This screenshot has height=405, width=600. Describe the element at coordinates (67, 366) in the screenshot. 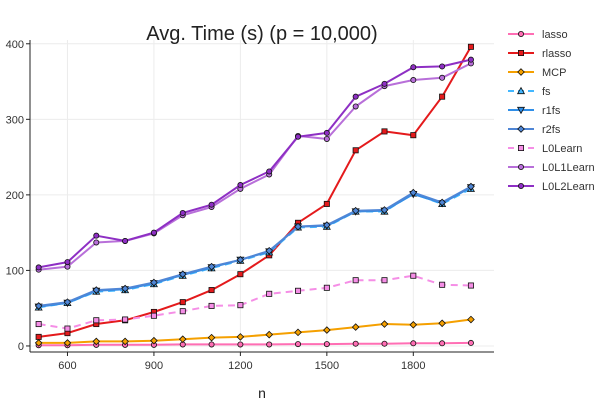

I see `x-tick-label: 600` at that location.